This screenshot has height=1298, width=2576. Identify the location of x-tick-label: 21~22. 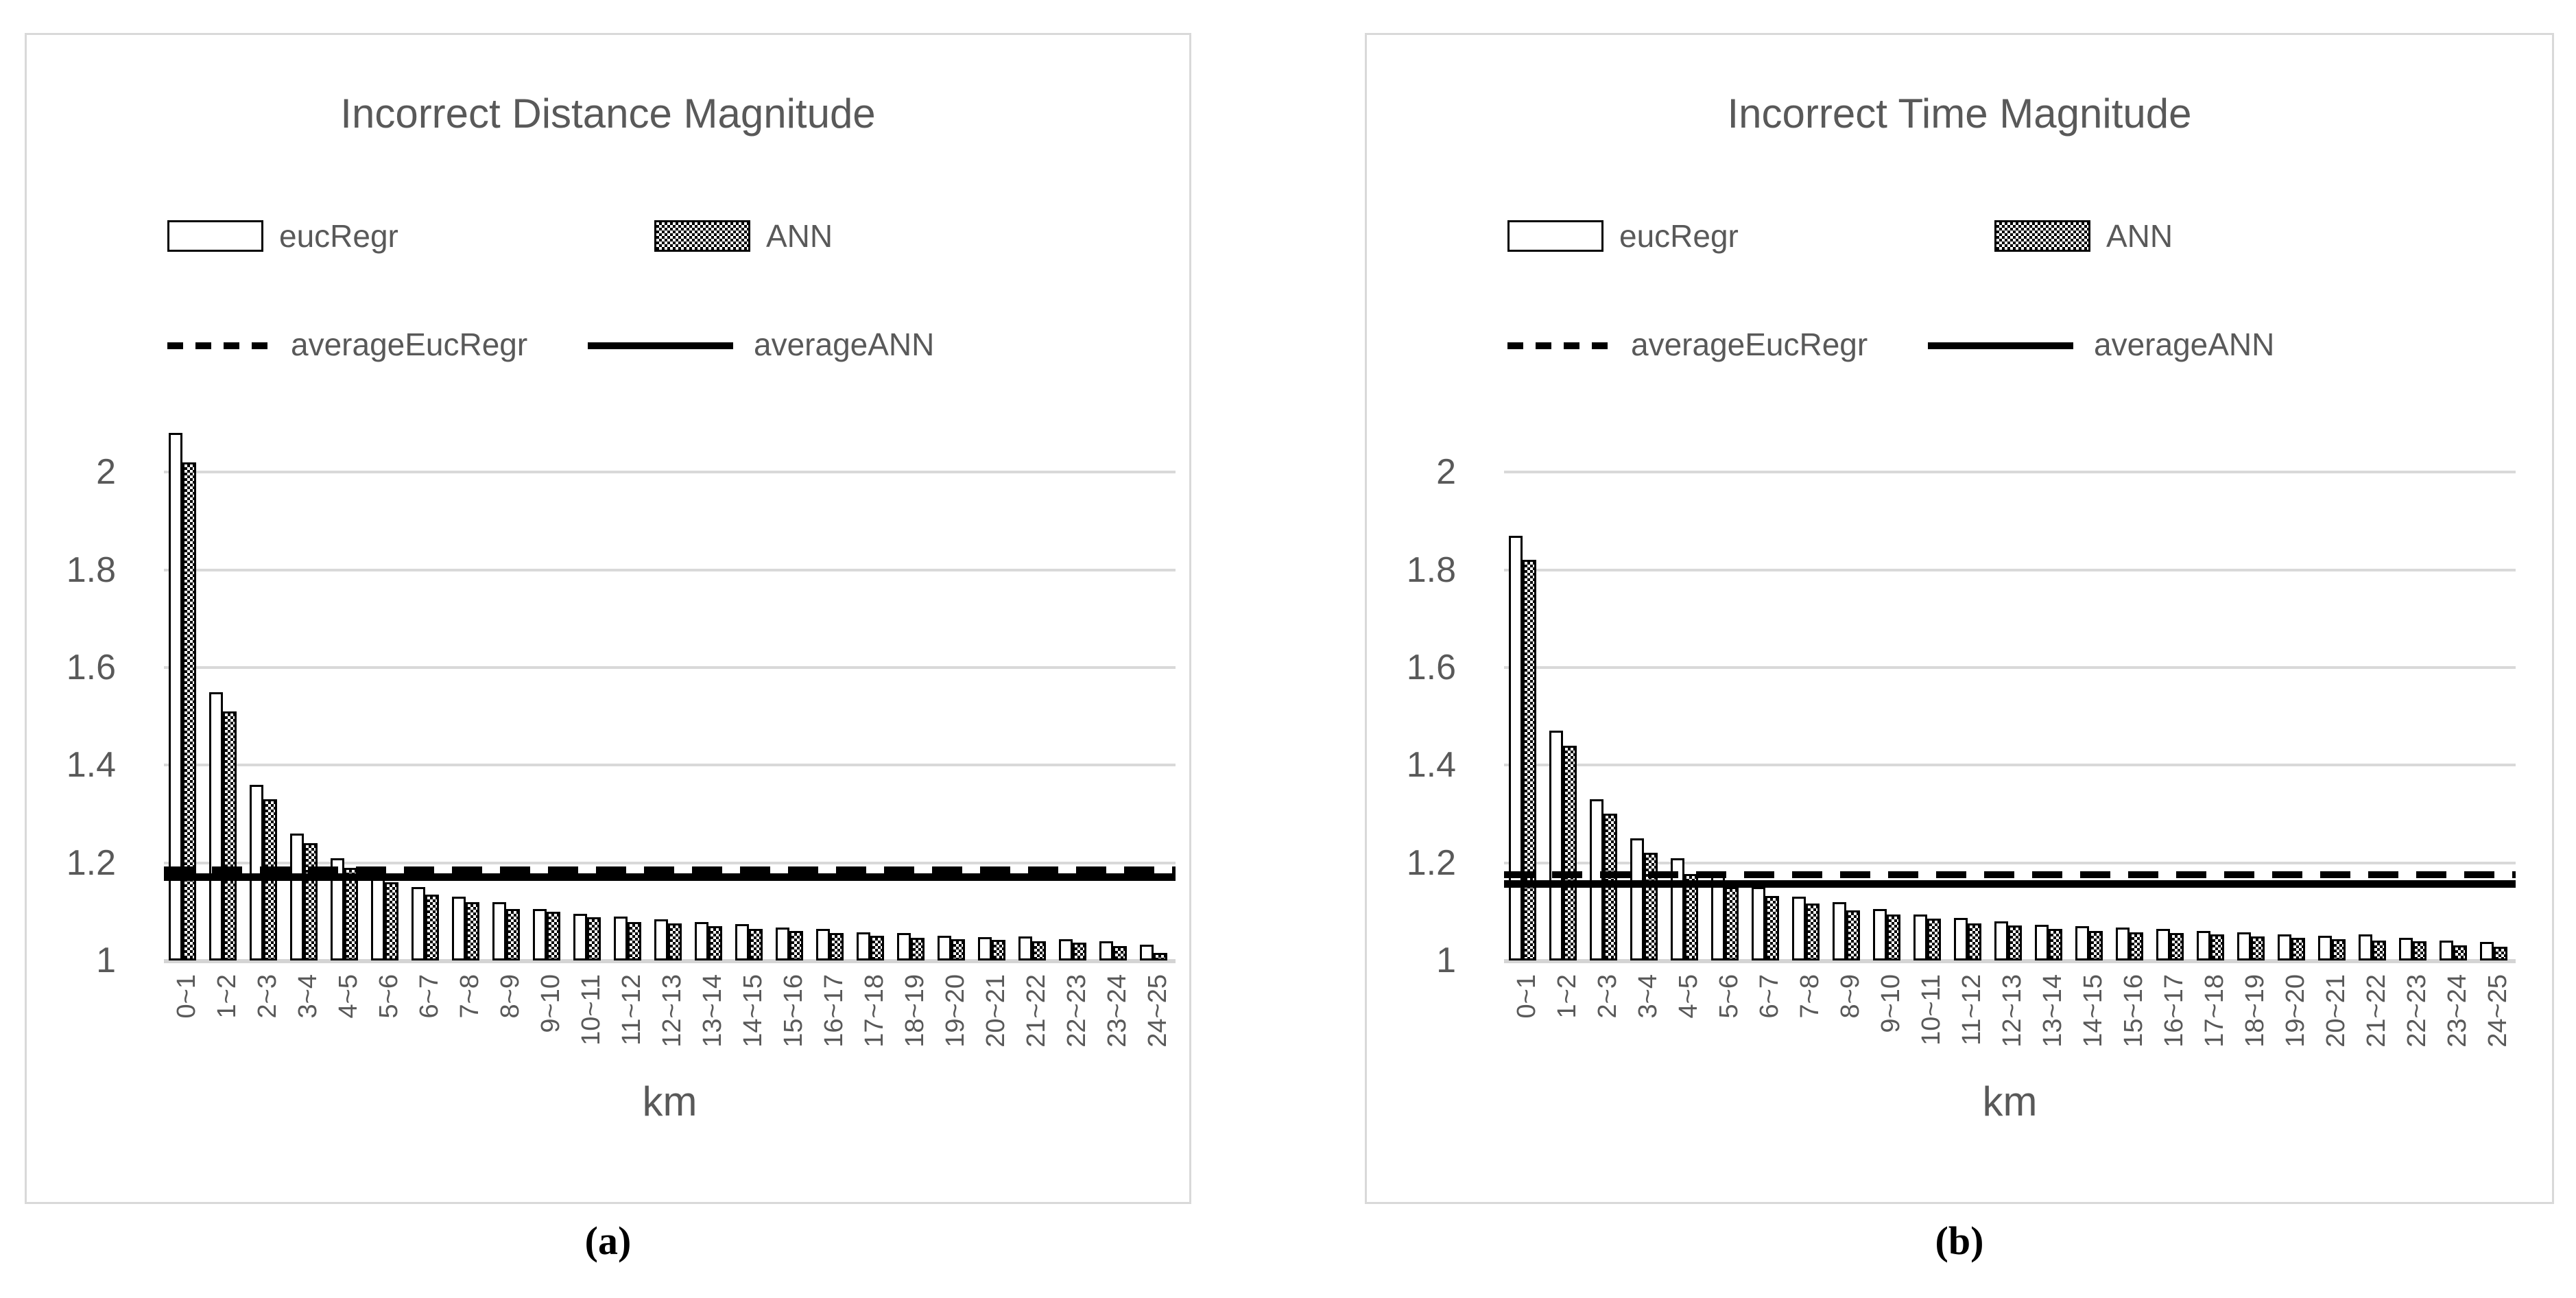
(2376, 1011).